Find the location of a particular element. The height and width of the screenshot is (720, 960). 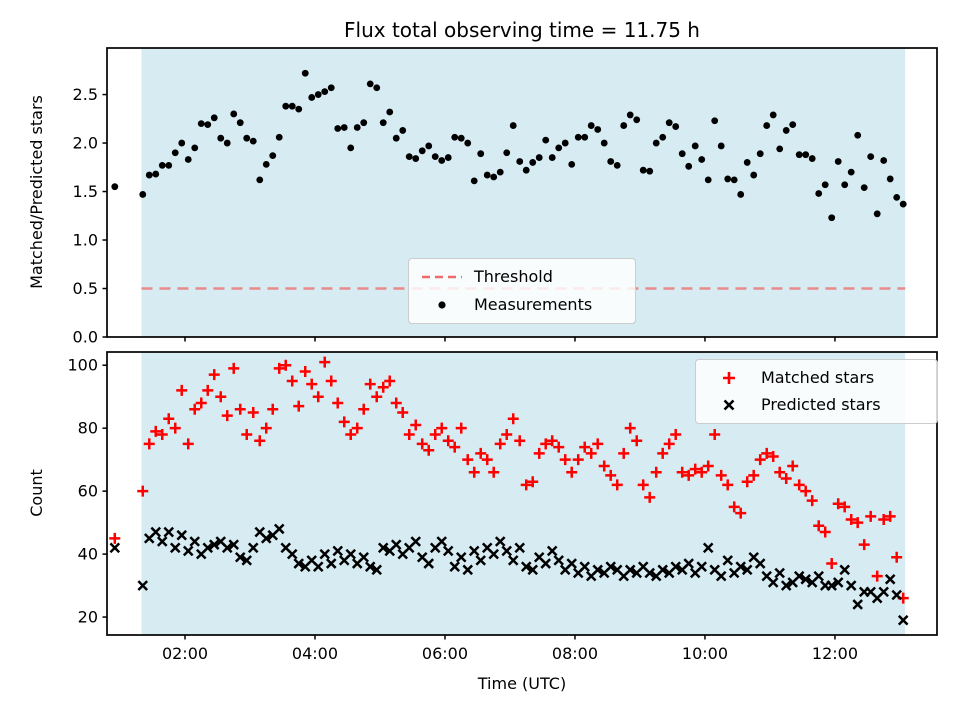

legend-label-predicted-stars: Predicted stars is located at coordinates (821, 404).